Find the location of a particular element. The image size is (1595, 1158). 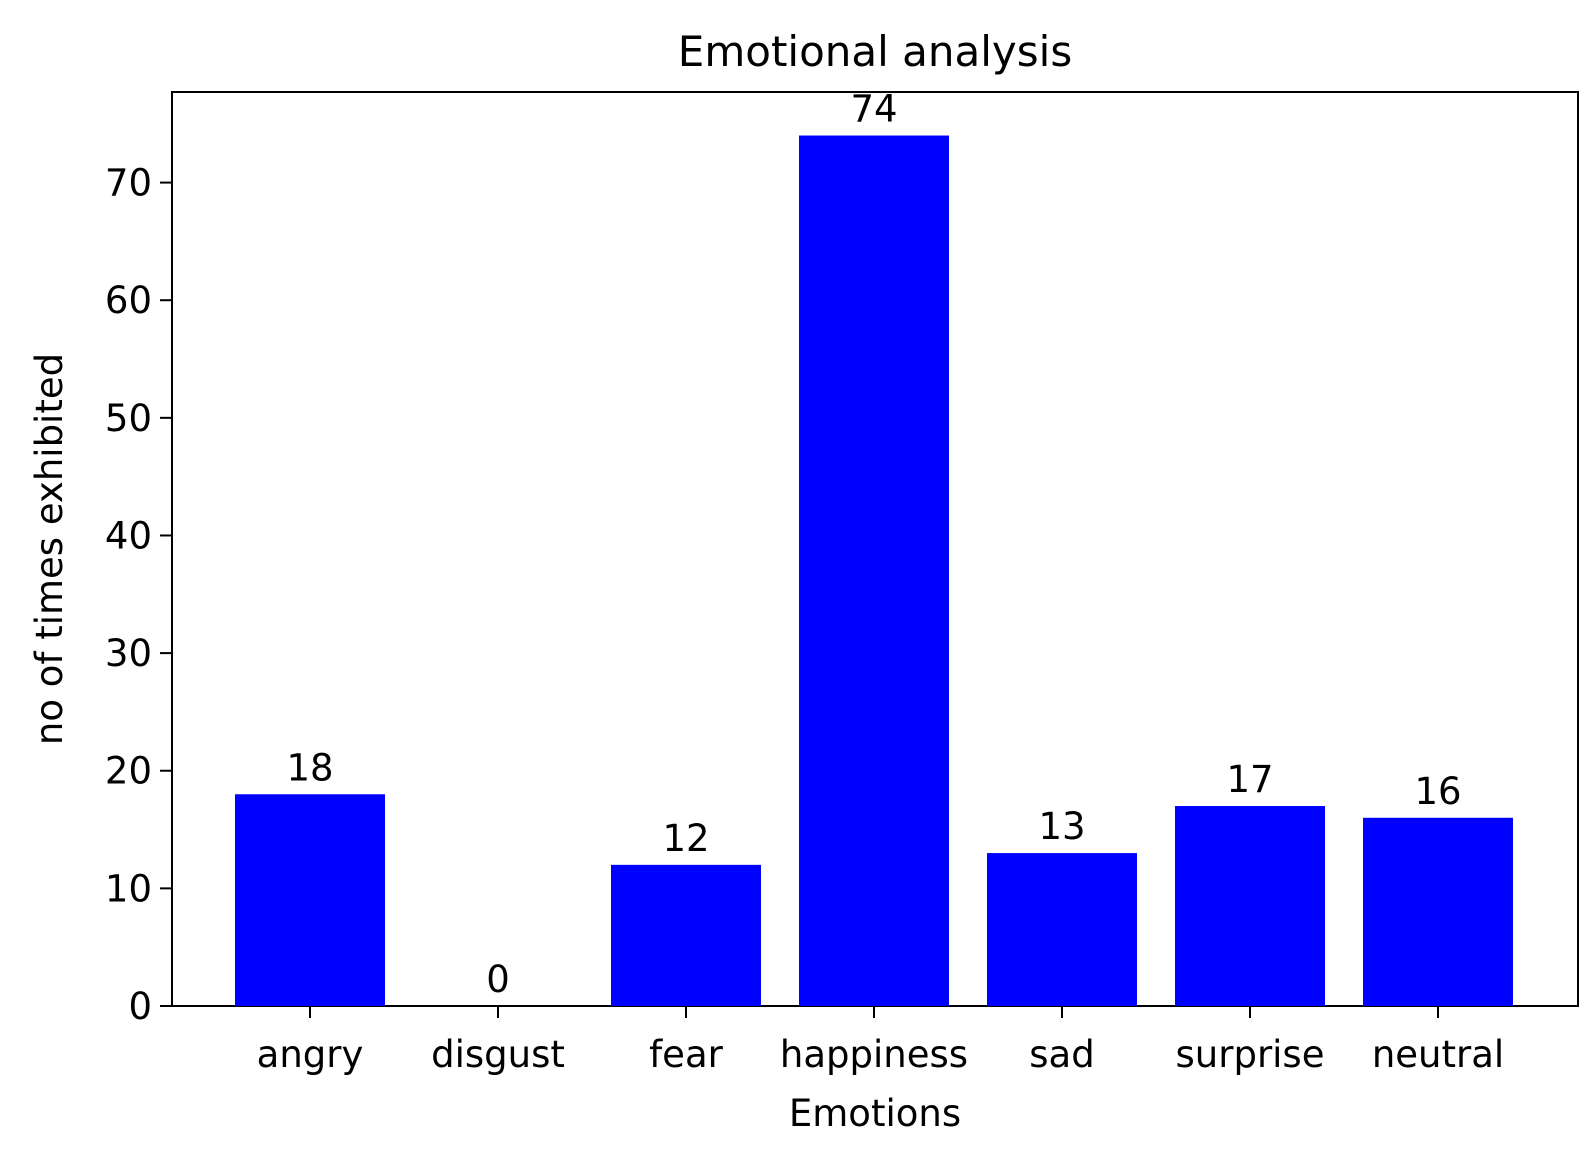

y-tick-label-40: 40 is located at coordinates (128, 535).